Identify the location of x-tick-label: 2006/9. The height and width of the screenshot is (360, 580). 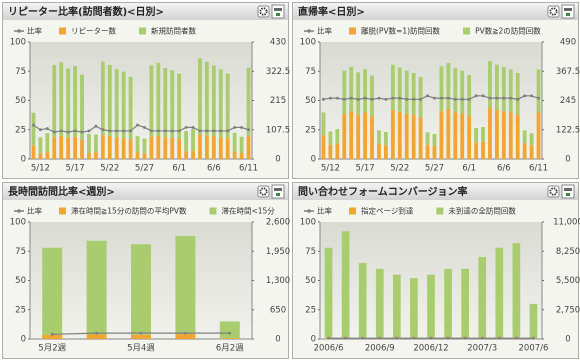
(380, 349).